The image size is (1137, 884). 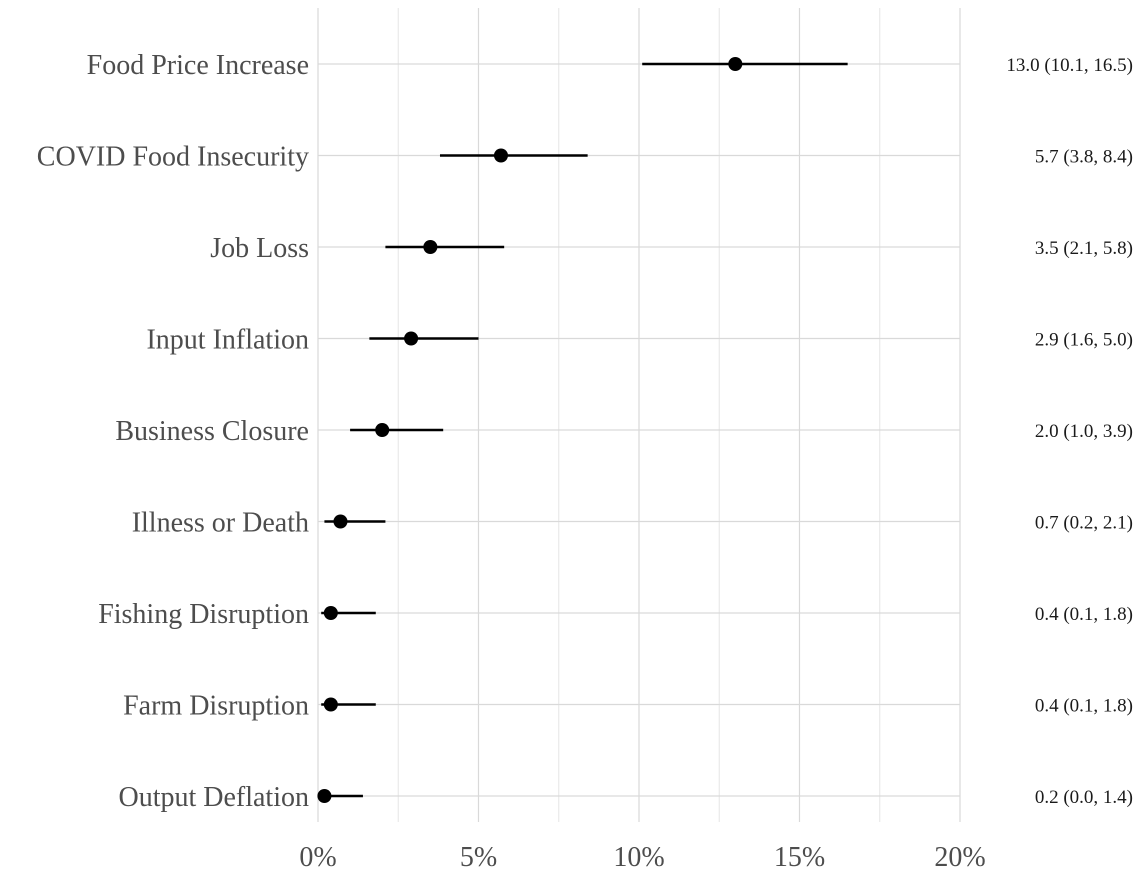 What do you see at coordinates (1084, 157) in the screenshot?
I see `estimate-label: 5.7 (3.8, 8.4)` at bounding box center [1084, 157].